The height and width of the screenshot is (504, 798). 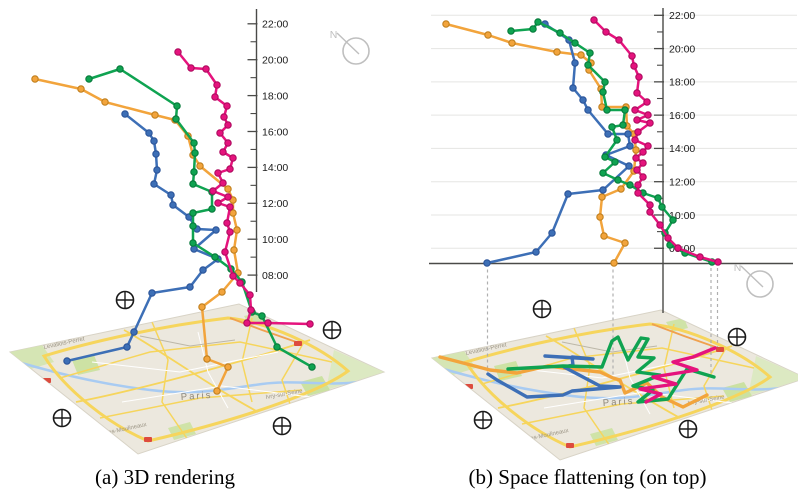 I want to click on tick-label: 16:00, so click(x=682, y=116).